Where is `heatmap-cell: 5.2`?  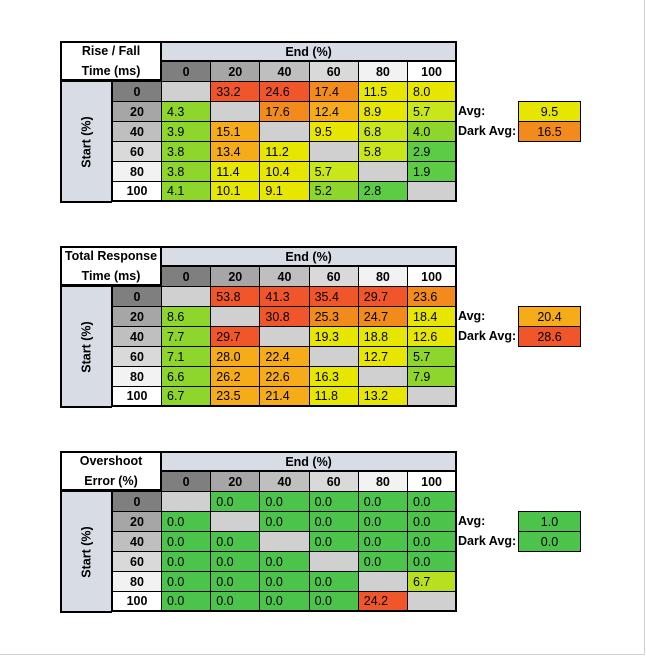 heatmap-cell: 5.2 is located at coordinates (333, 191).